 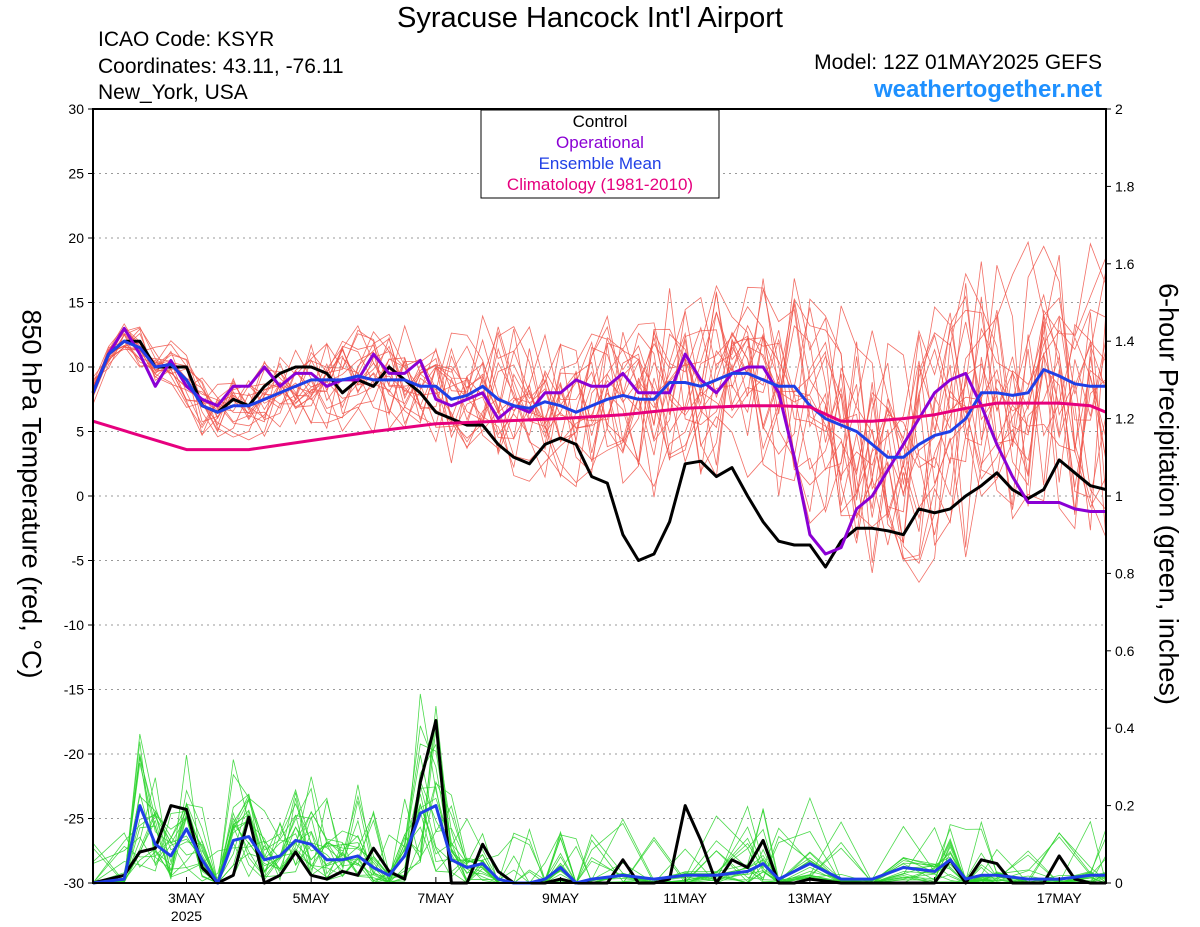 I want to click on location: New_York, USA, so click(x=173, y=92).